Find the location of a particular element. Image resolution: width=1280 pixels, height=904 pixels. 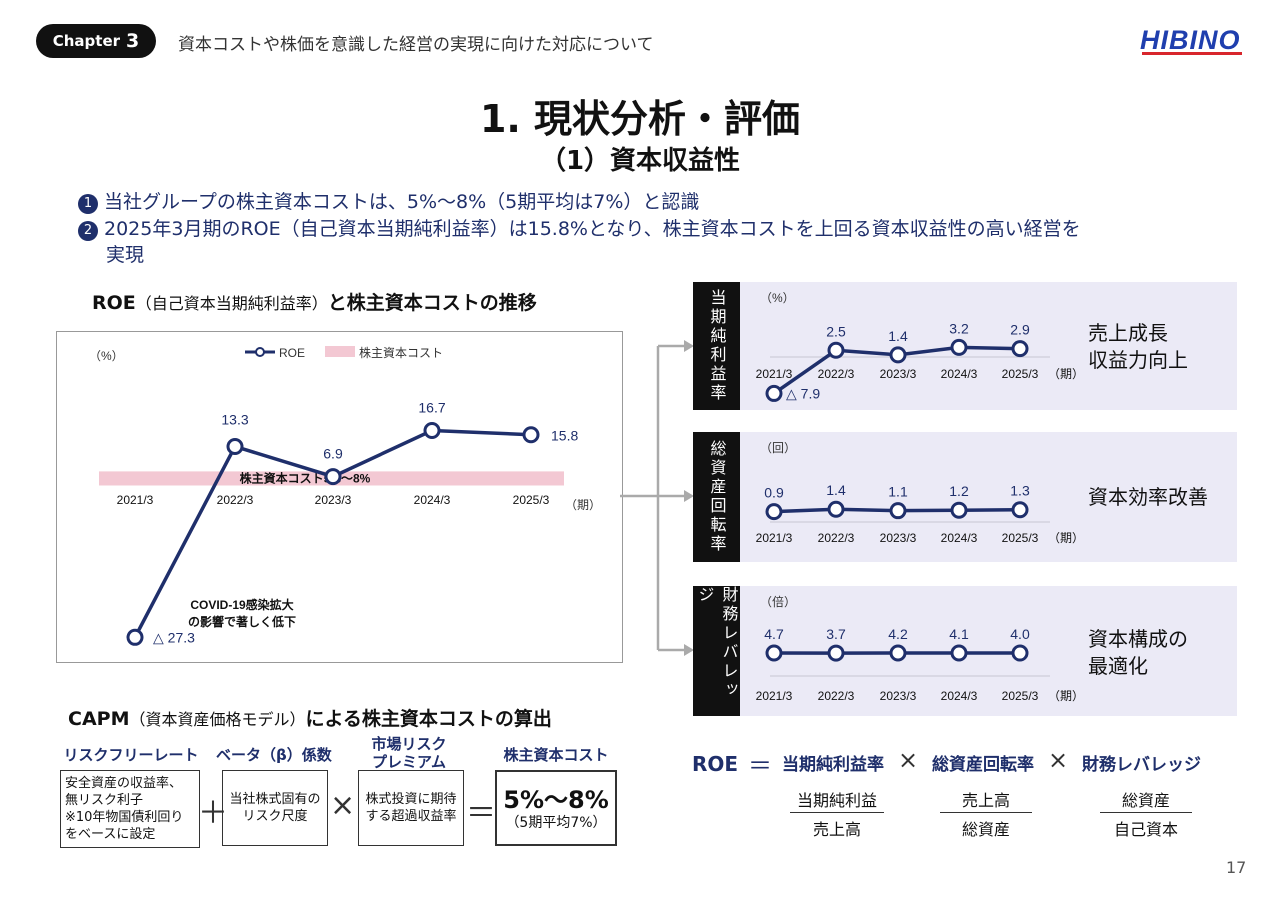

mini-value-label: 3.7 is located at coordinates (836, 634).